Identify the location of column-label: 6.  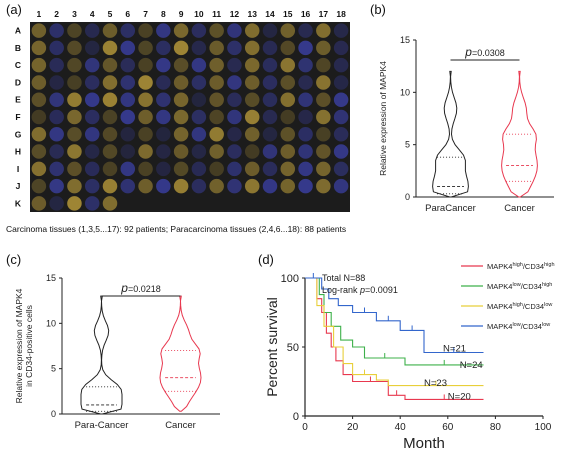
(127, 14).